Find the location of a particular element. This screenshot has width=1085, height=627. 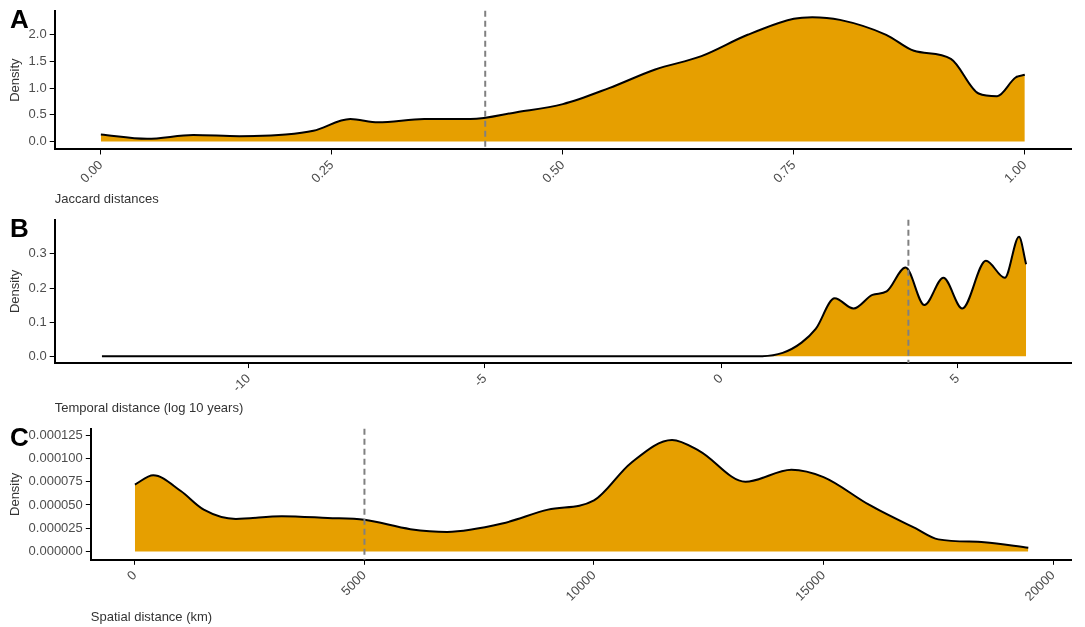

y-tick-label: 0.000100 is located at coordinates (55, 458).